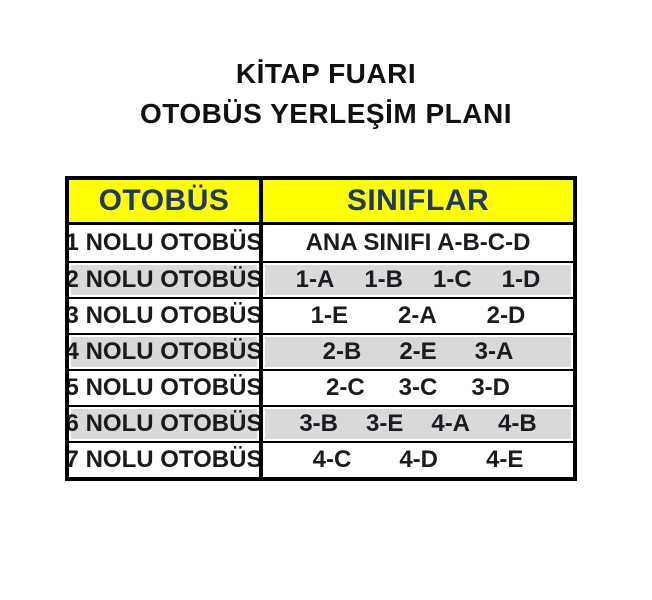  I want to click on class-code: 4-C, so click(332, 459).